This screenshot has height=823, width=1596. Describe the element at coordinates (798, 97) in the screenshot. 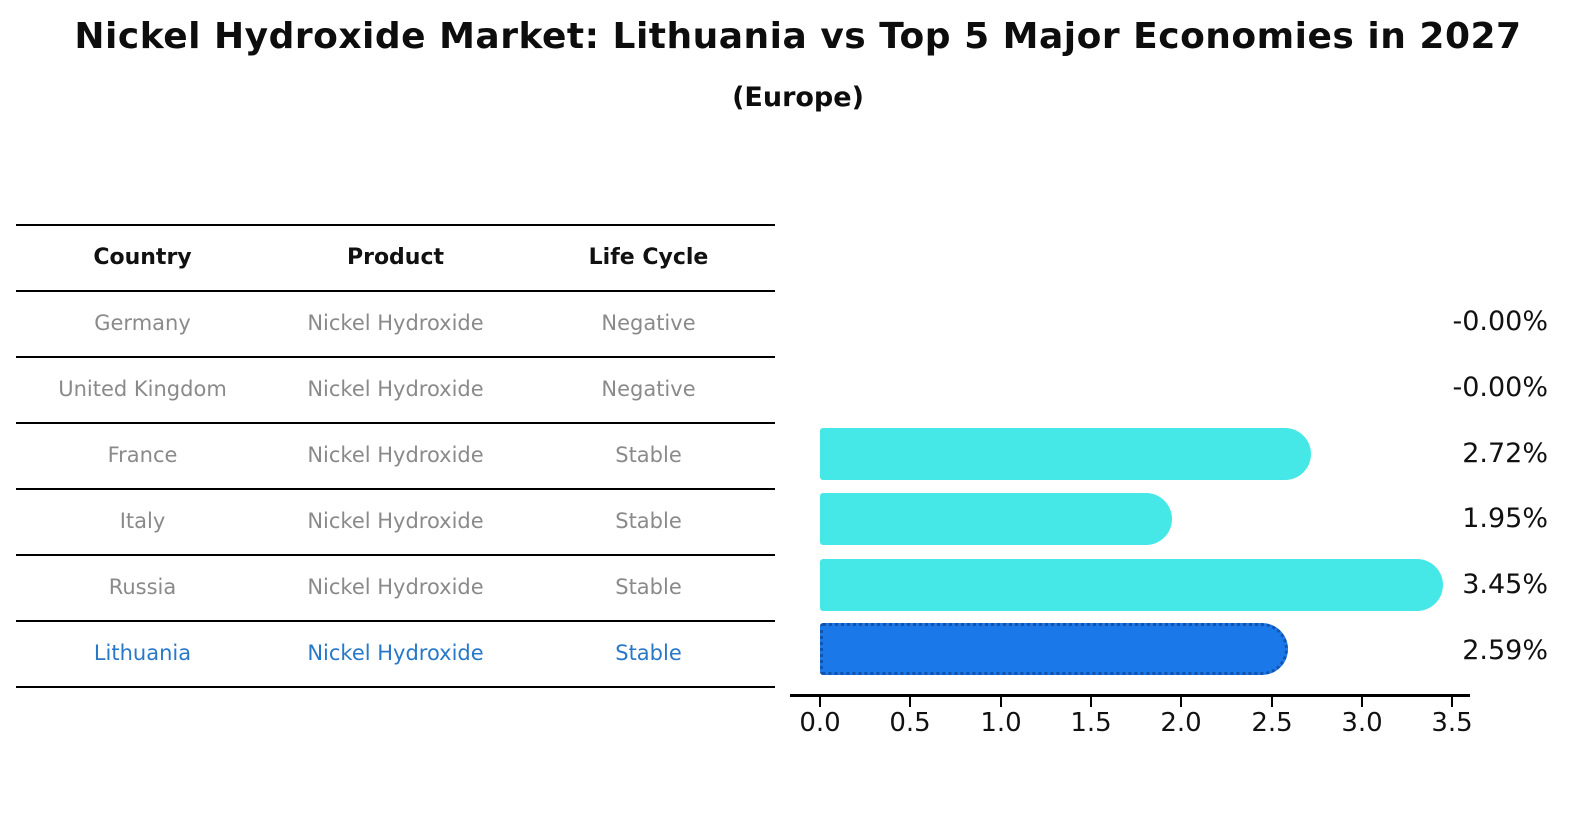

I see `chart-subtitle: (Europe)` at that location.